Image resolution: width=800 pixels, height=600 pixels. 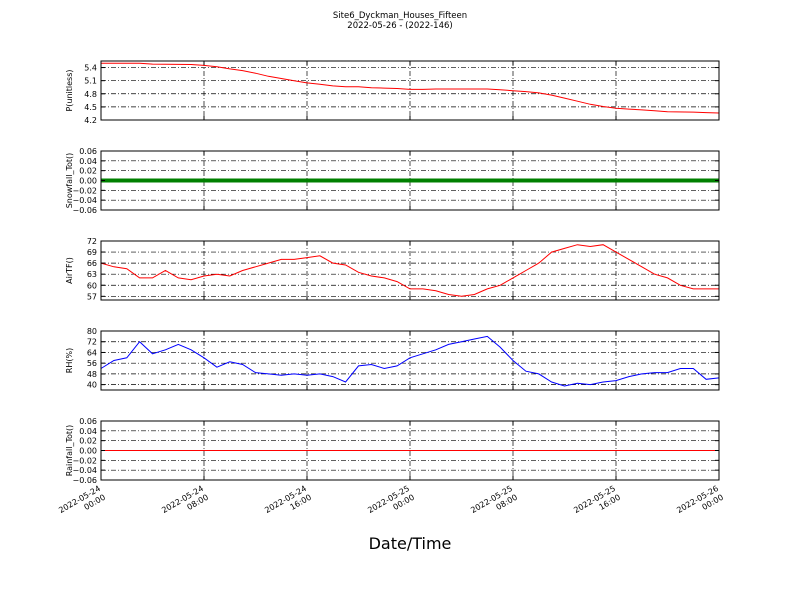 I want to click on y-axis-label: Rainfall_Tot(), so click(x=69, y=451).